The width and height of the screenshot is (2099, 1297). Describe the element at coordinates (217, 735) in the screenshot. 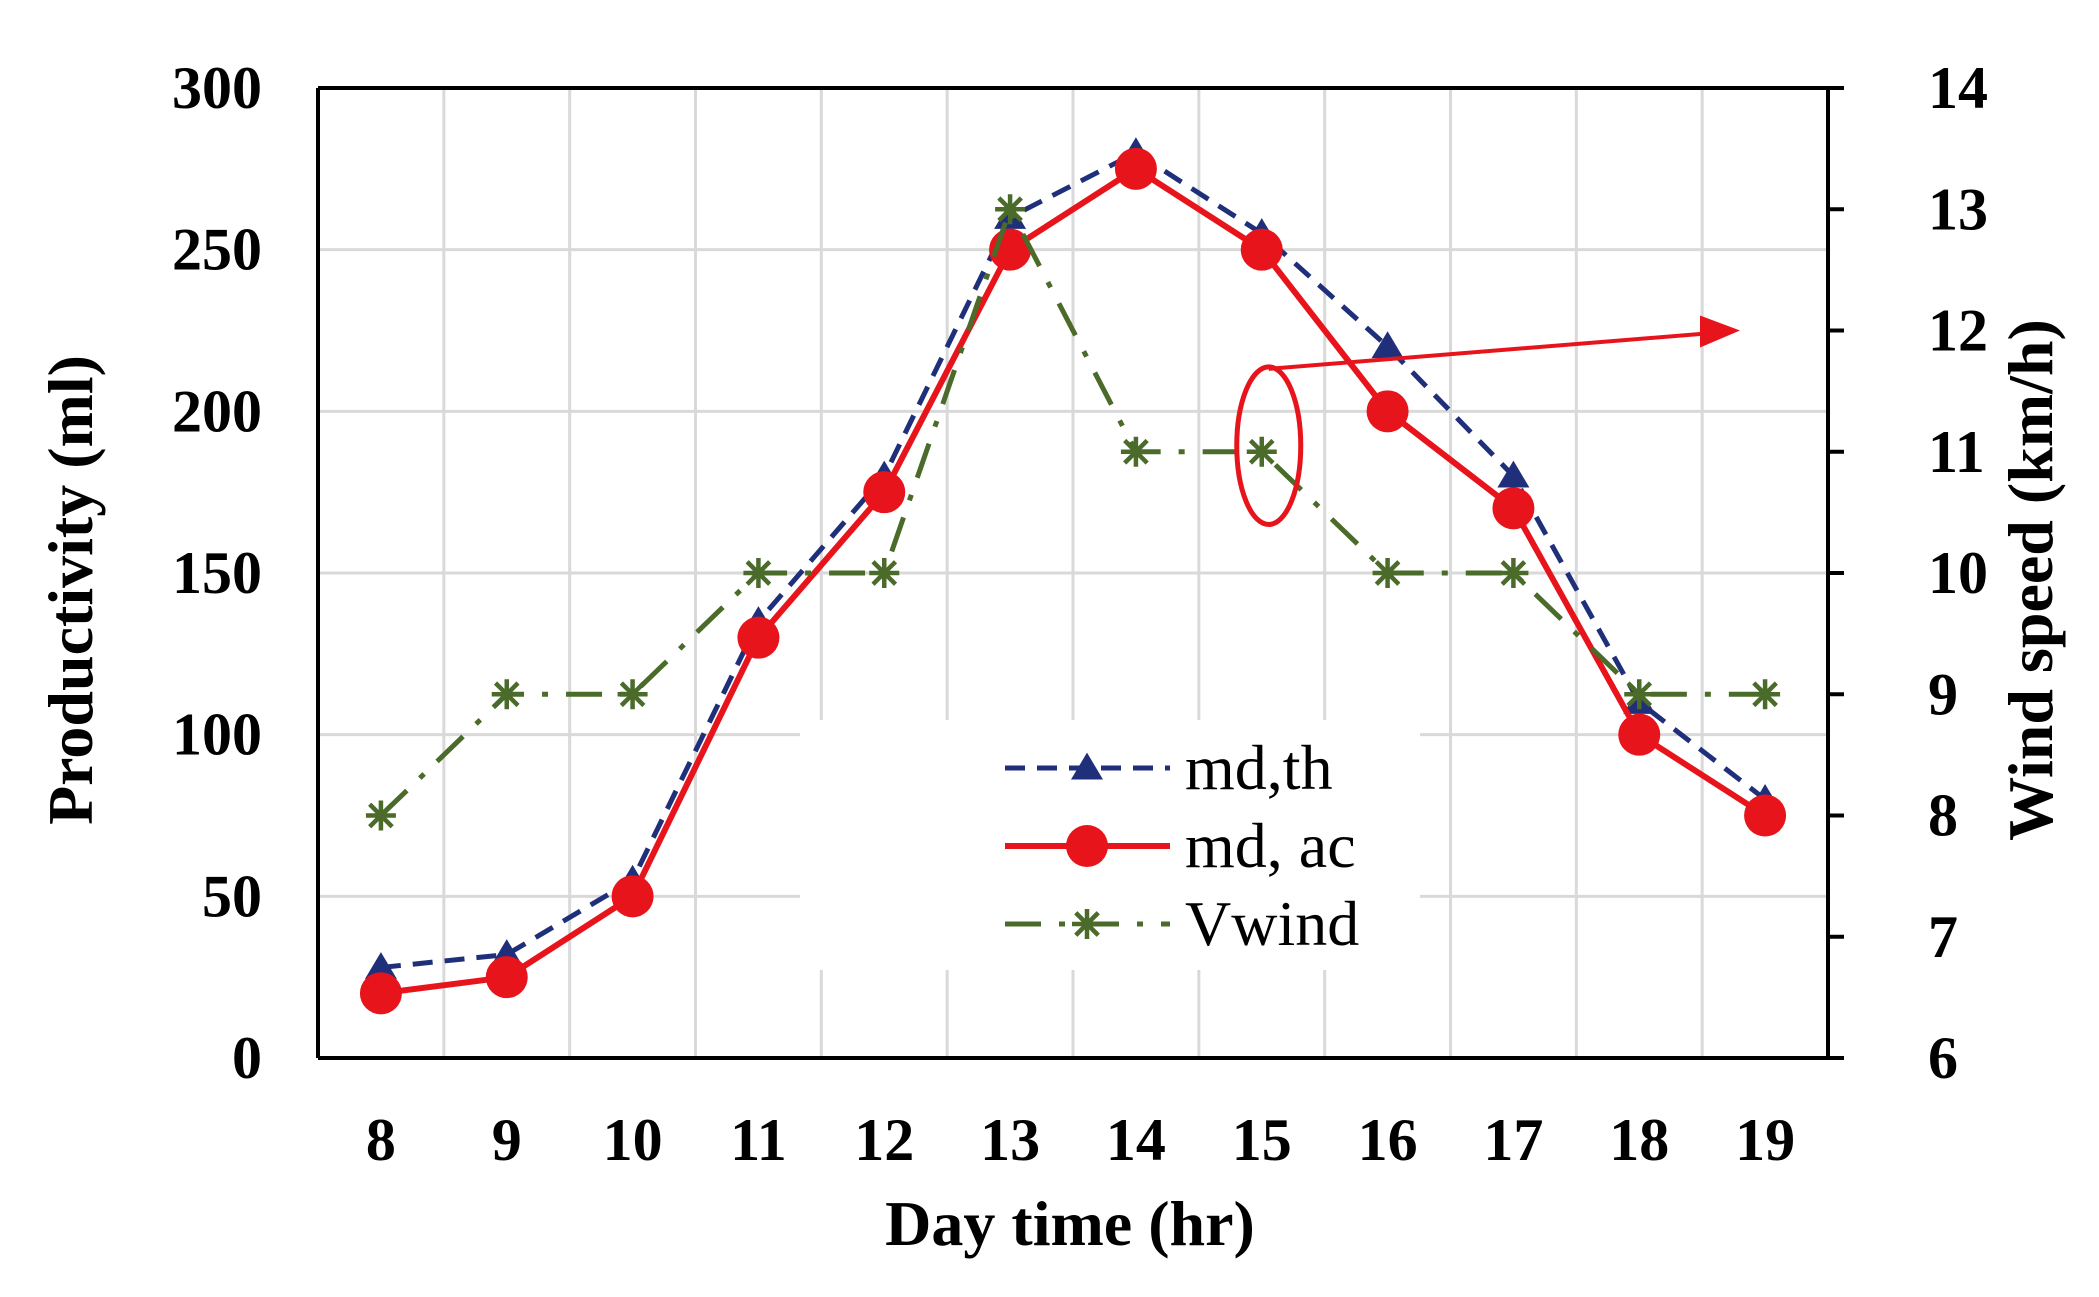

I see `y-tick-label: 100` at that location.